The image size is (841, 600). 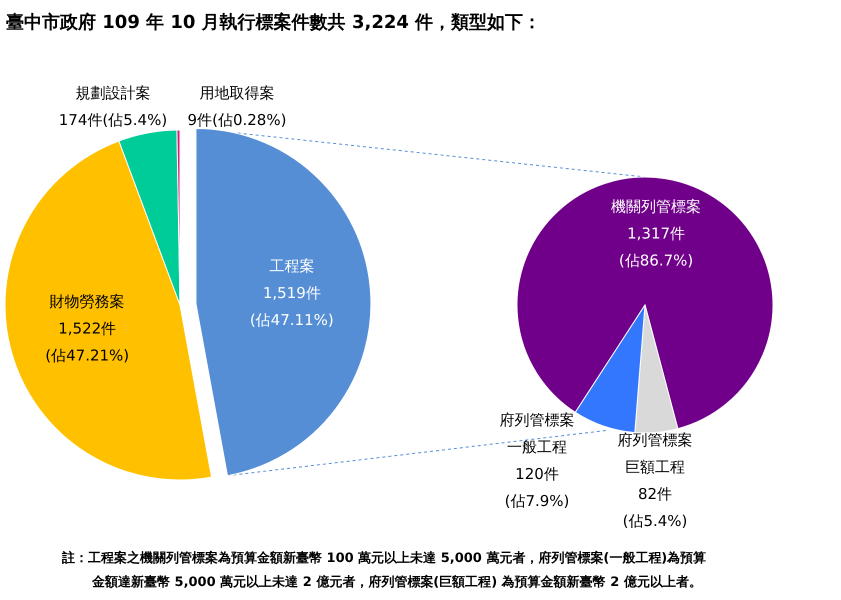 I want to click on text: 金額達新臺幣 5,000 萬元以上未達 2 億元者，府列管標案(巨額工程) 為預算金額新臺幣 2 億元以上者。, so click(x=396, y=582).